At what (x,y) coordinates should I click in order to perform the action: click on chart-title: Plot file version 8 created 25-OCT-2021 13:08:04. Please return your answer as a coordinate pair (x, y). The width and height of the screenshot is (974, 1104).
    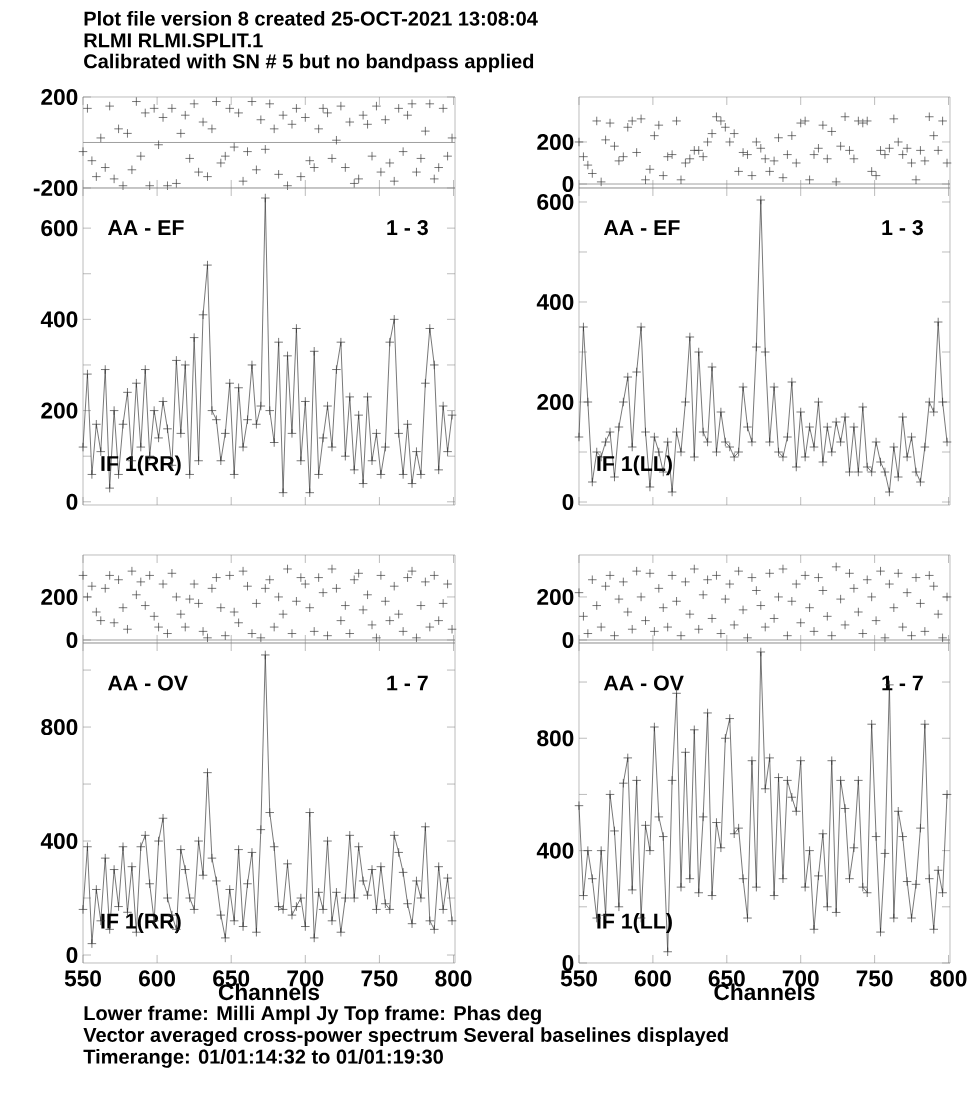
    Looking at the image, I should click on (311, 18).